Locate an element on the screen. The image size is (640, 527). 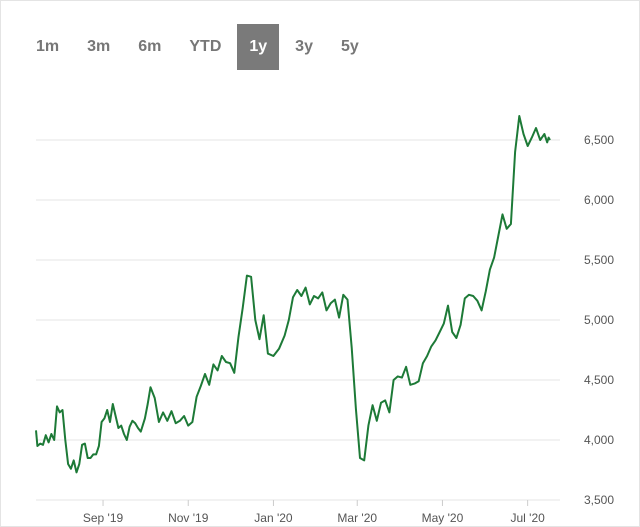
range-button-1y: 1y is located at coordinates (258, 47).